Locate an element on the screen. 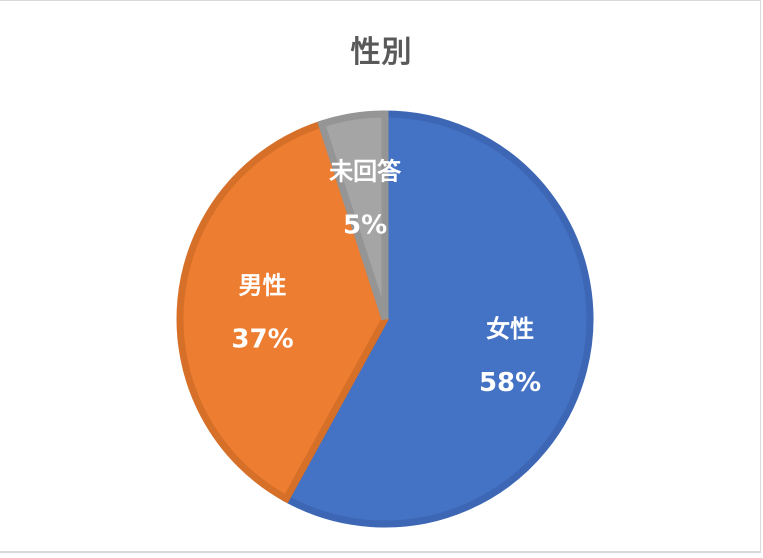 This screenshot has height=558, width=763. label-male: 男性 37% is located at coordinates (262, 312).